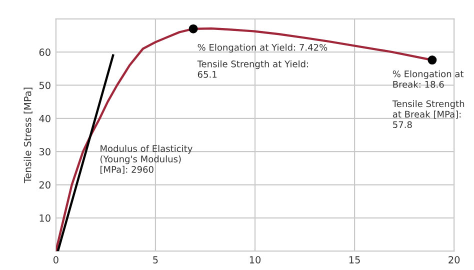 The width and height of the screenshot is (474, 270). Describe the element at coordinates (428, 79) in the screenshot. I see `annotation: % Elongation at Break: 18.6` at that location.